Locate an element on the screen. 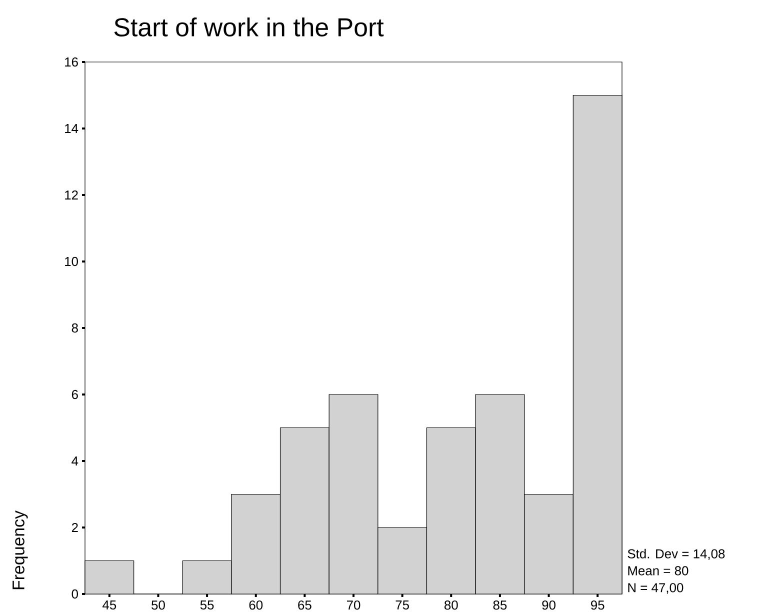 Image resolution: width=774 pixels, height=614 pixels. x-tick-label: 65 is located at coordinates (305, 605).